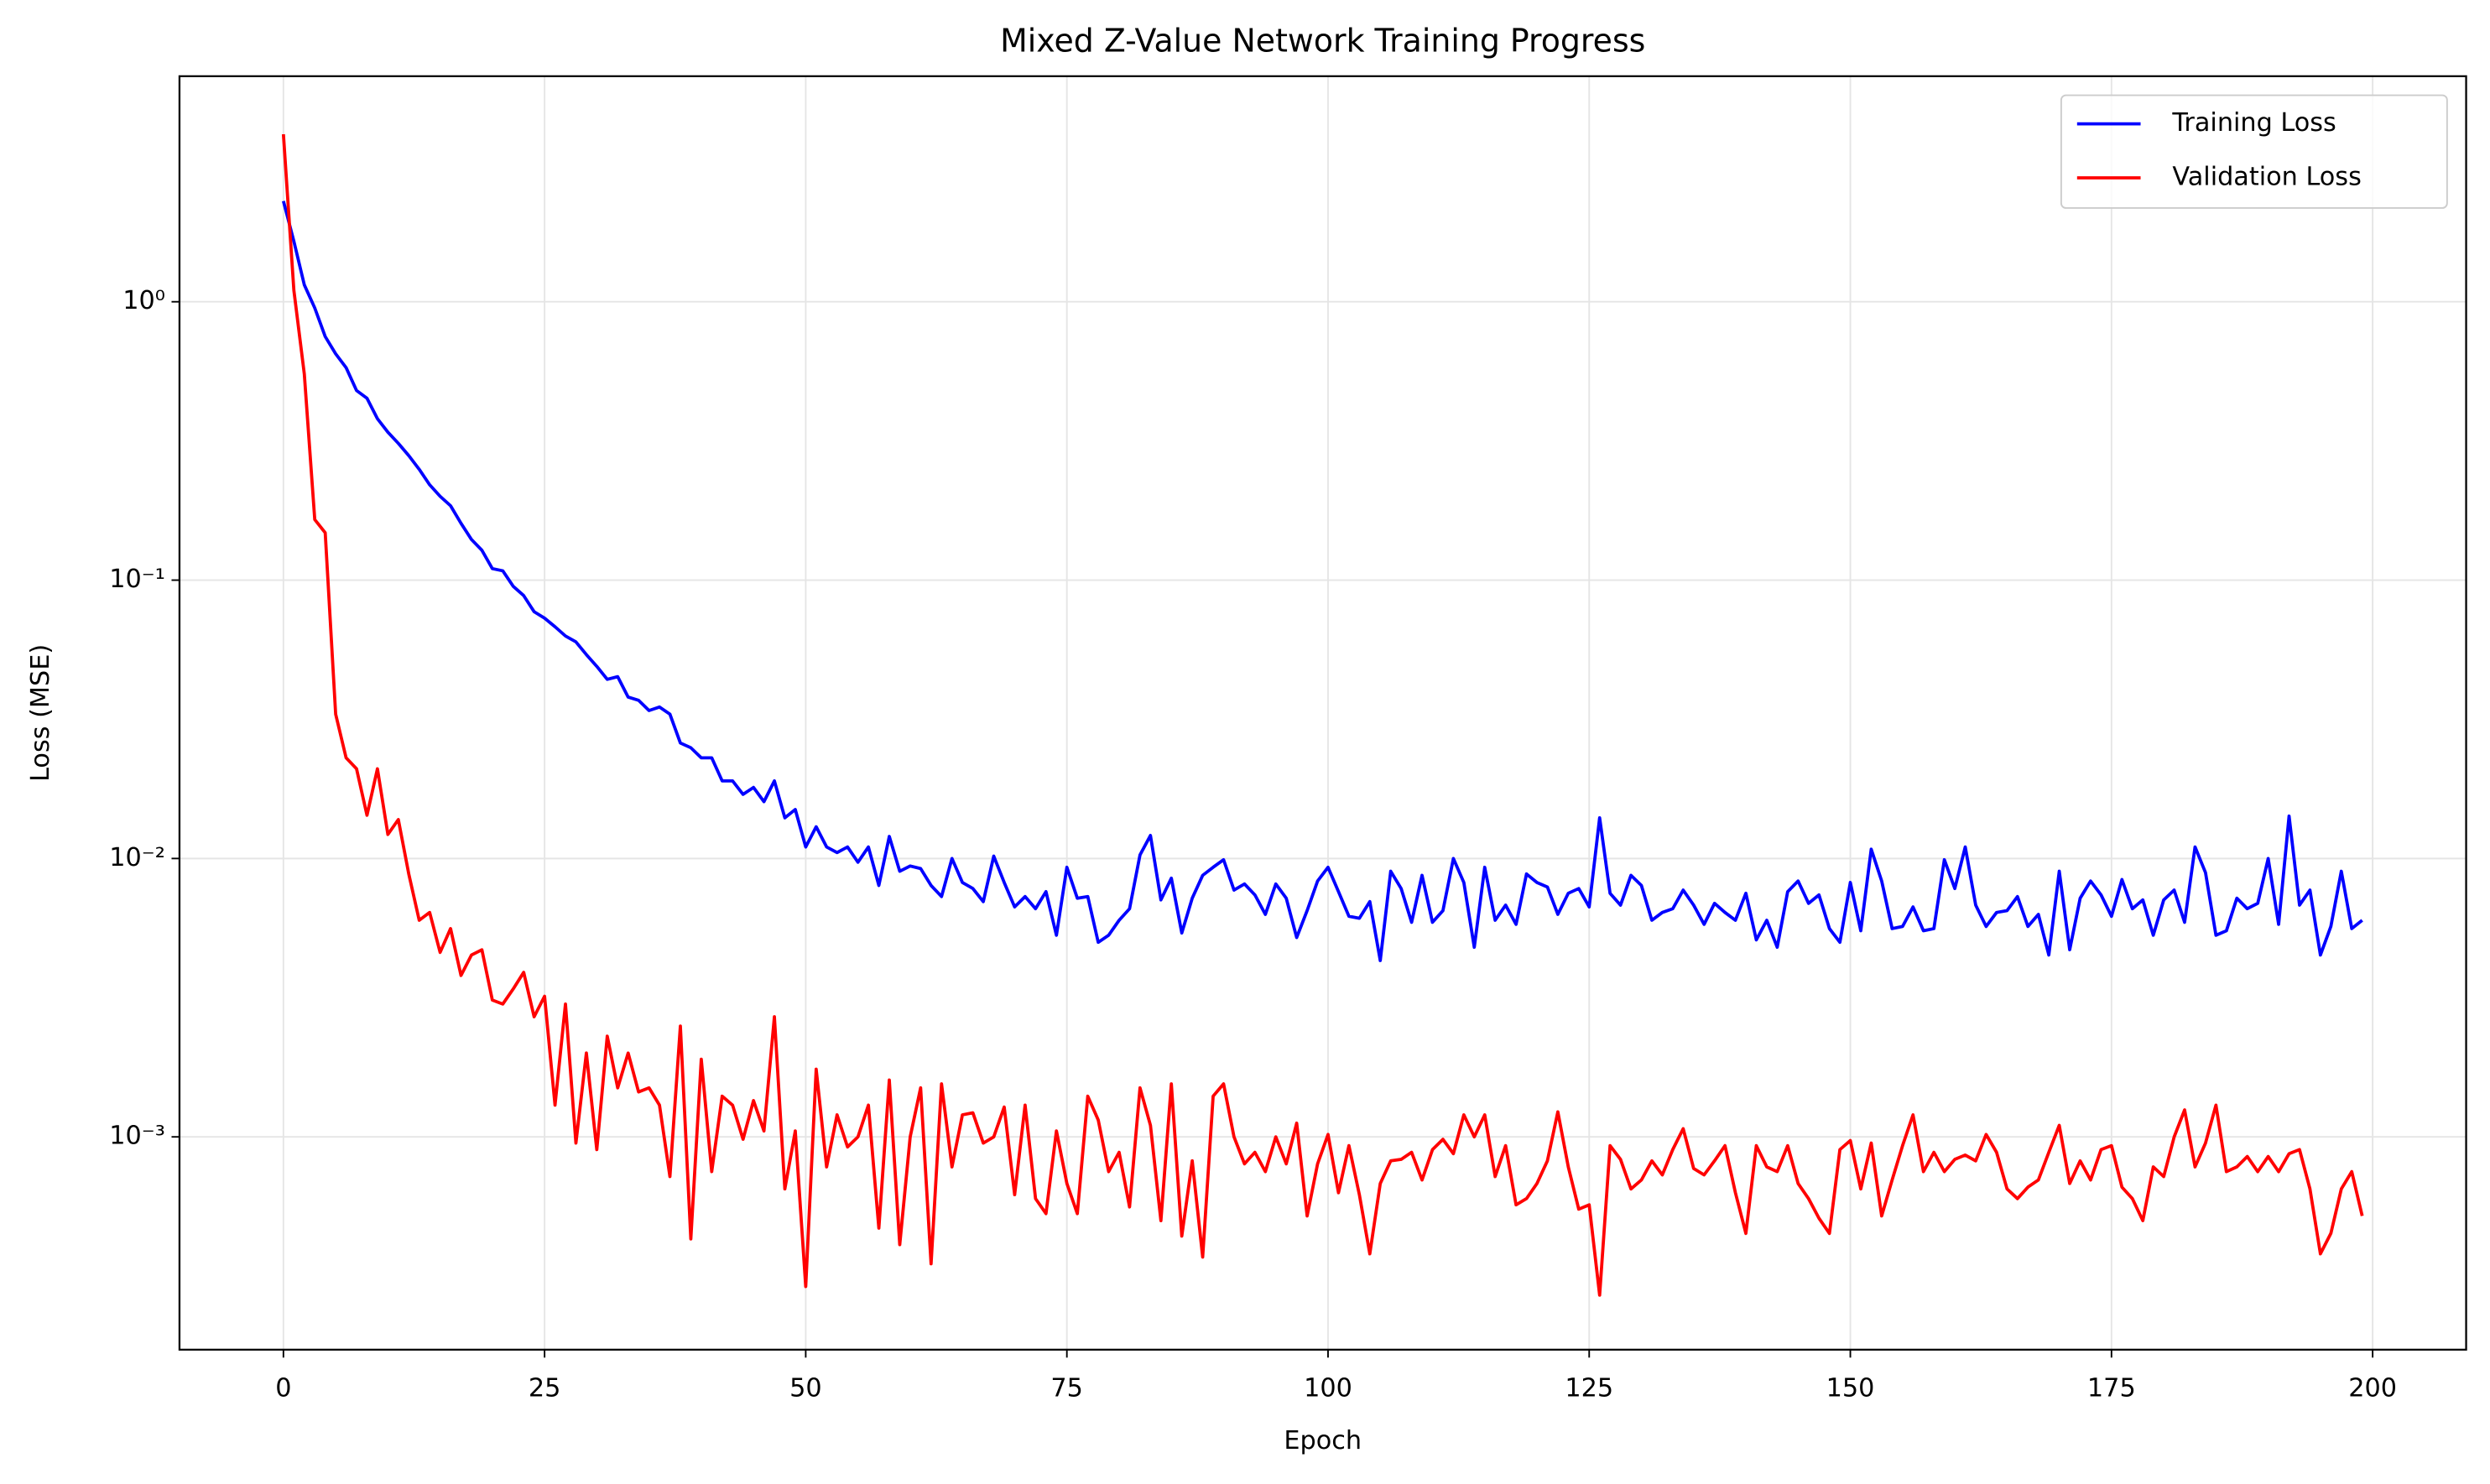 This screenshot has height=1484, width=2490. Describe the element at coordinates (545, 1388) in the screenshot. I see `x-tick-label: 25` at that location.